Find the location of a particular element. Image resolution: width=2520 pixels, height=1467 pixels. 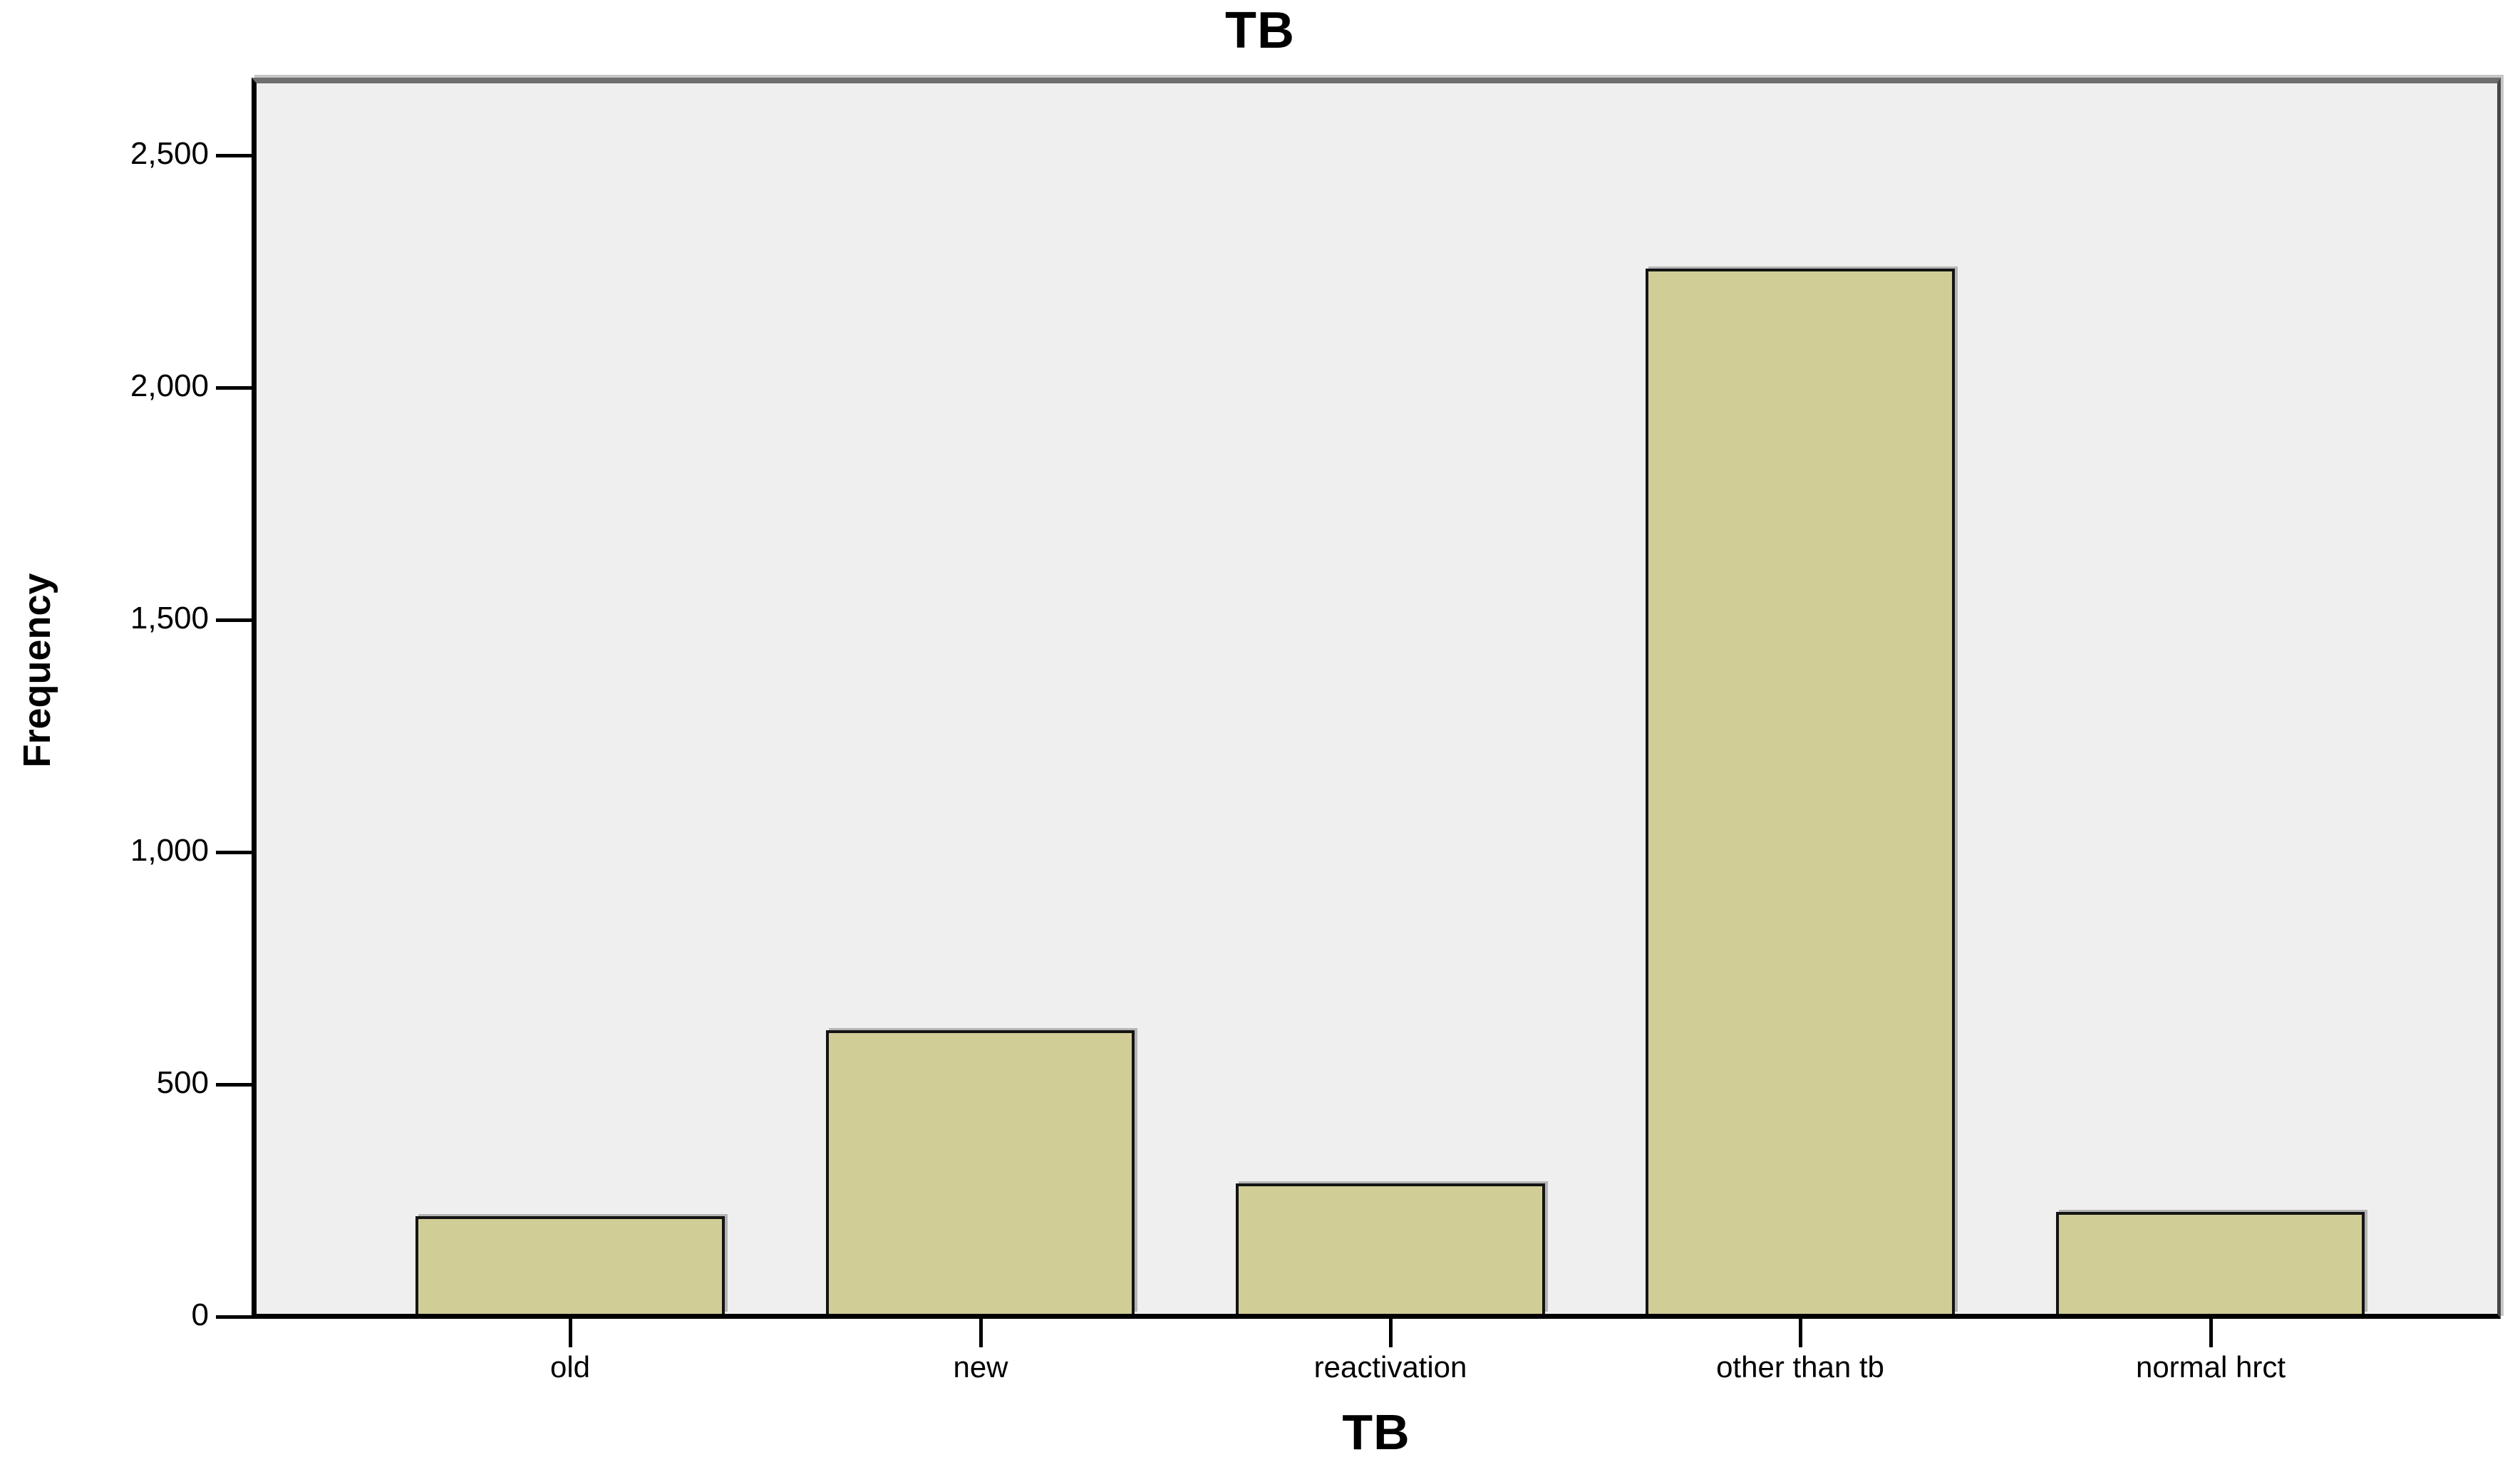

chart-title: TB is located at coordinates (1260, 30).